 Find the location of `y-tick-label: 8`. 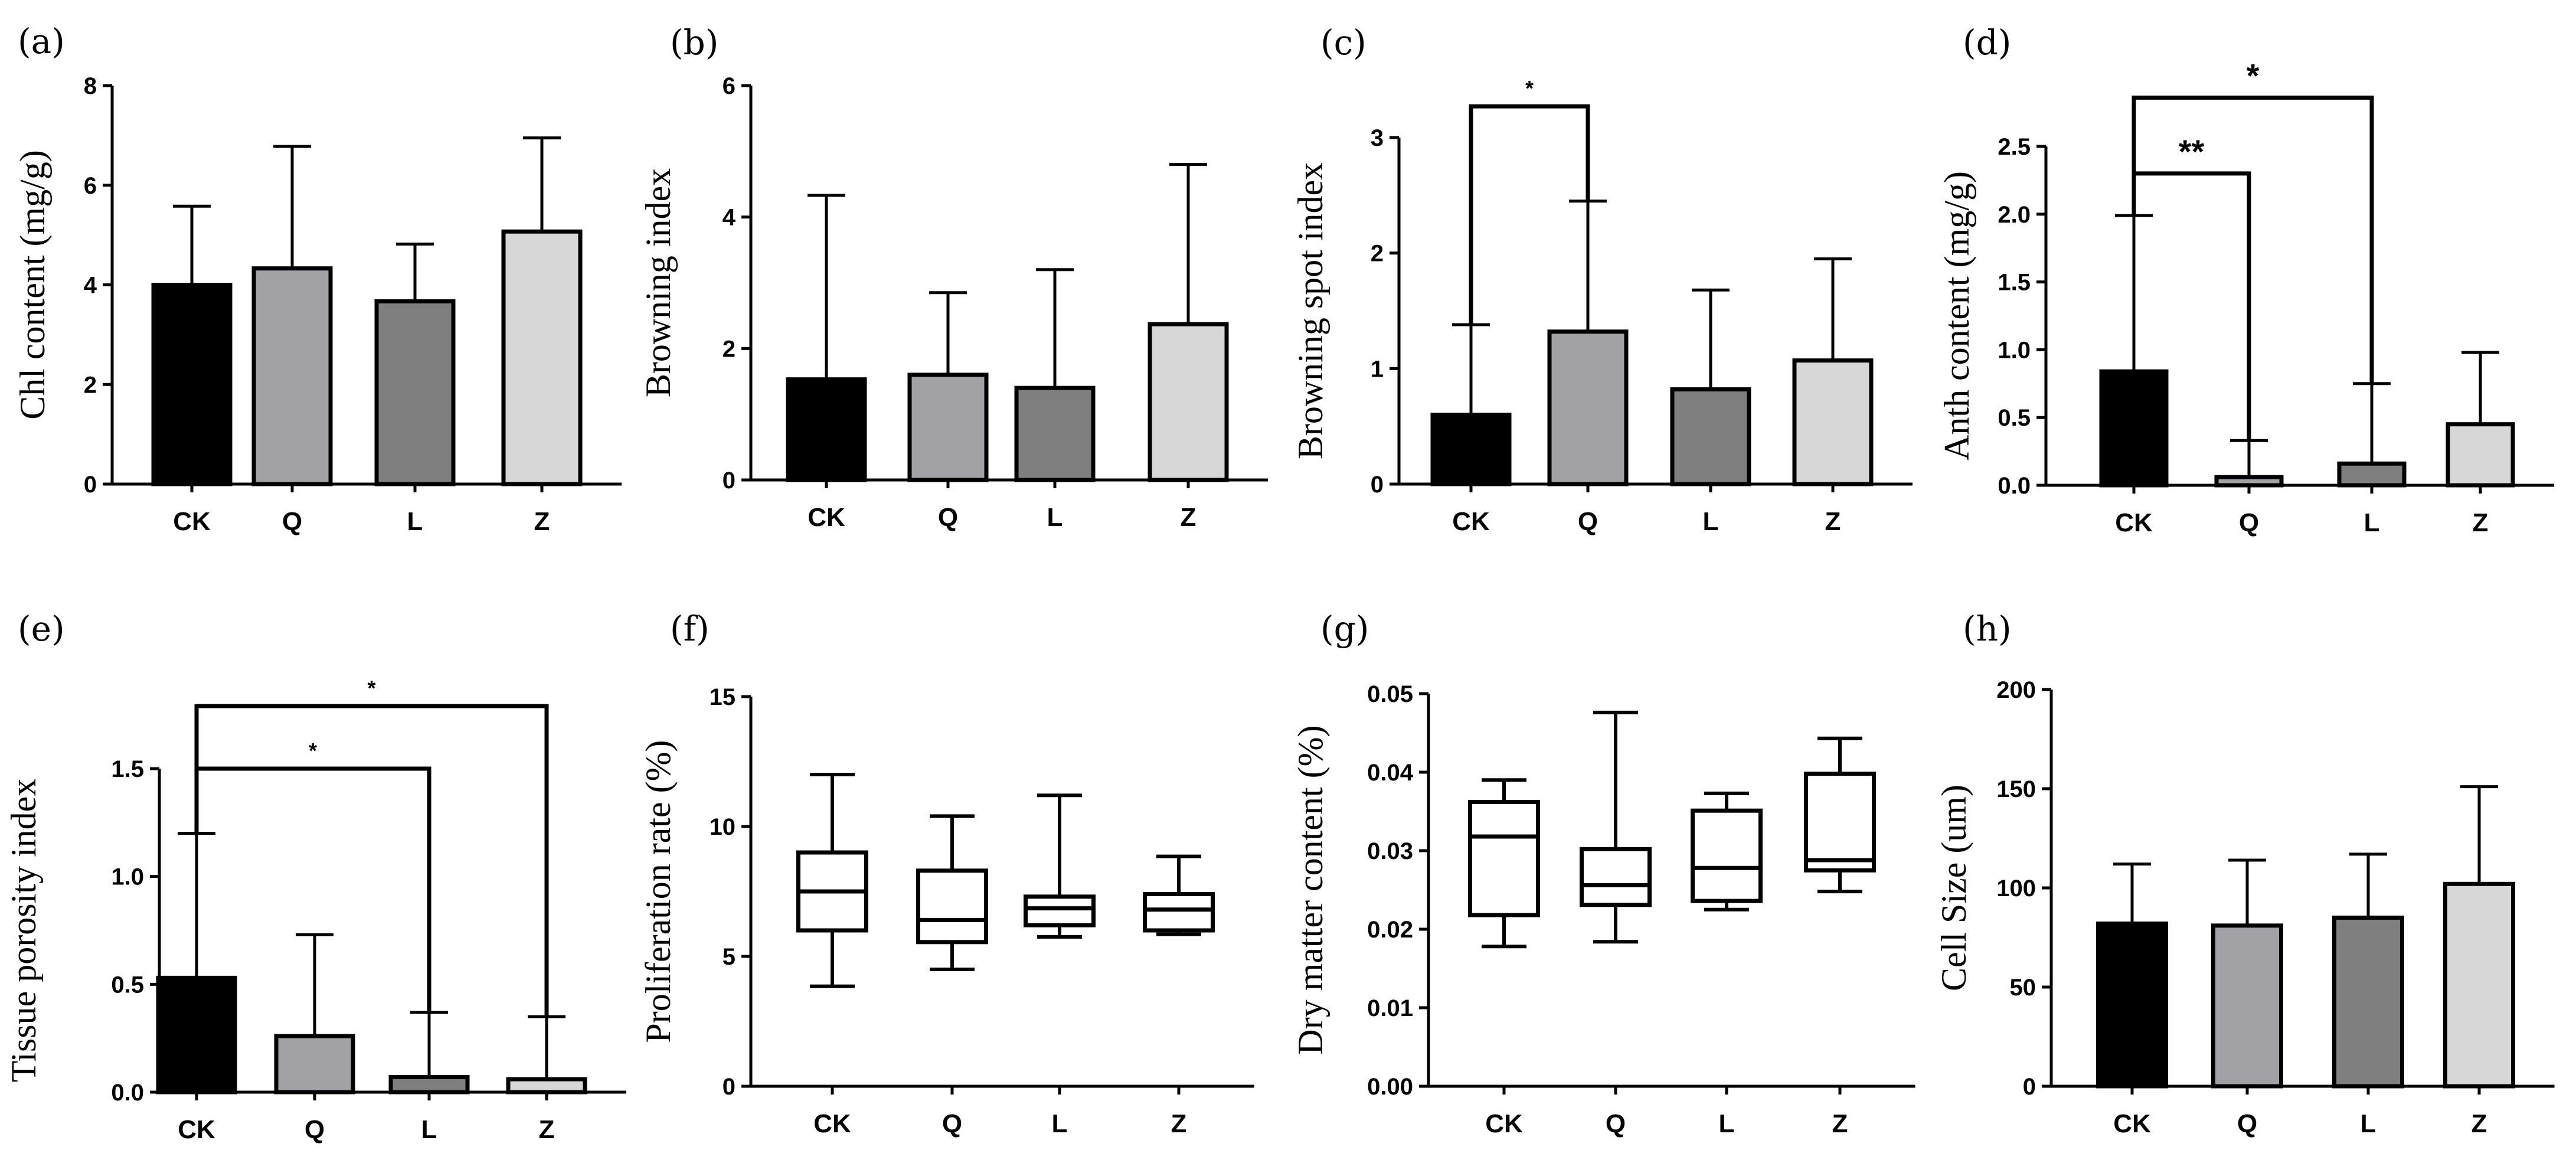

y-tick-label: 8 is located at coordinates (90, 86).